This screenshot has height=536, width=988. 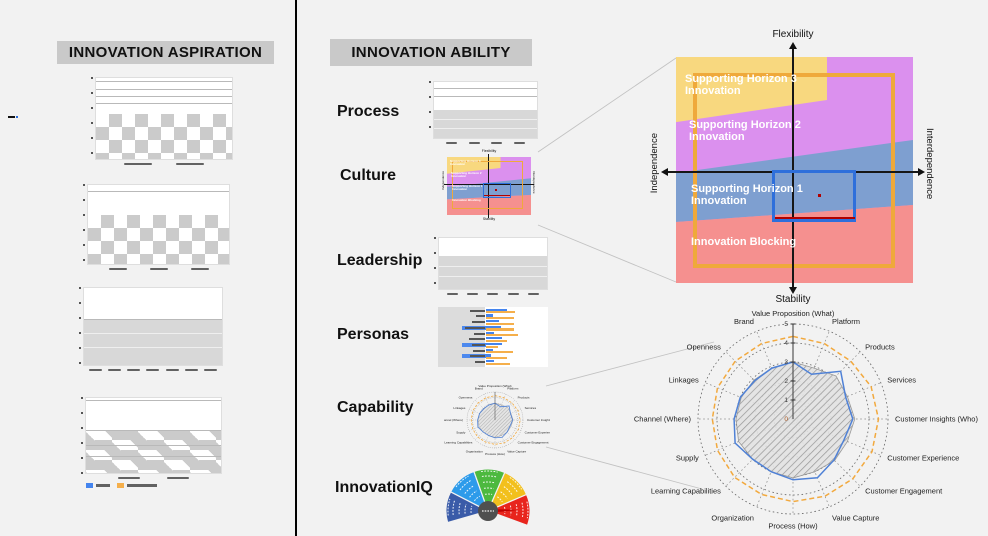 What do you see at coordinates (474, 452) in the screenshot?
I see `svg-text: Organization` at bounding box center [474, 452].